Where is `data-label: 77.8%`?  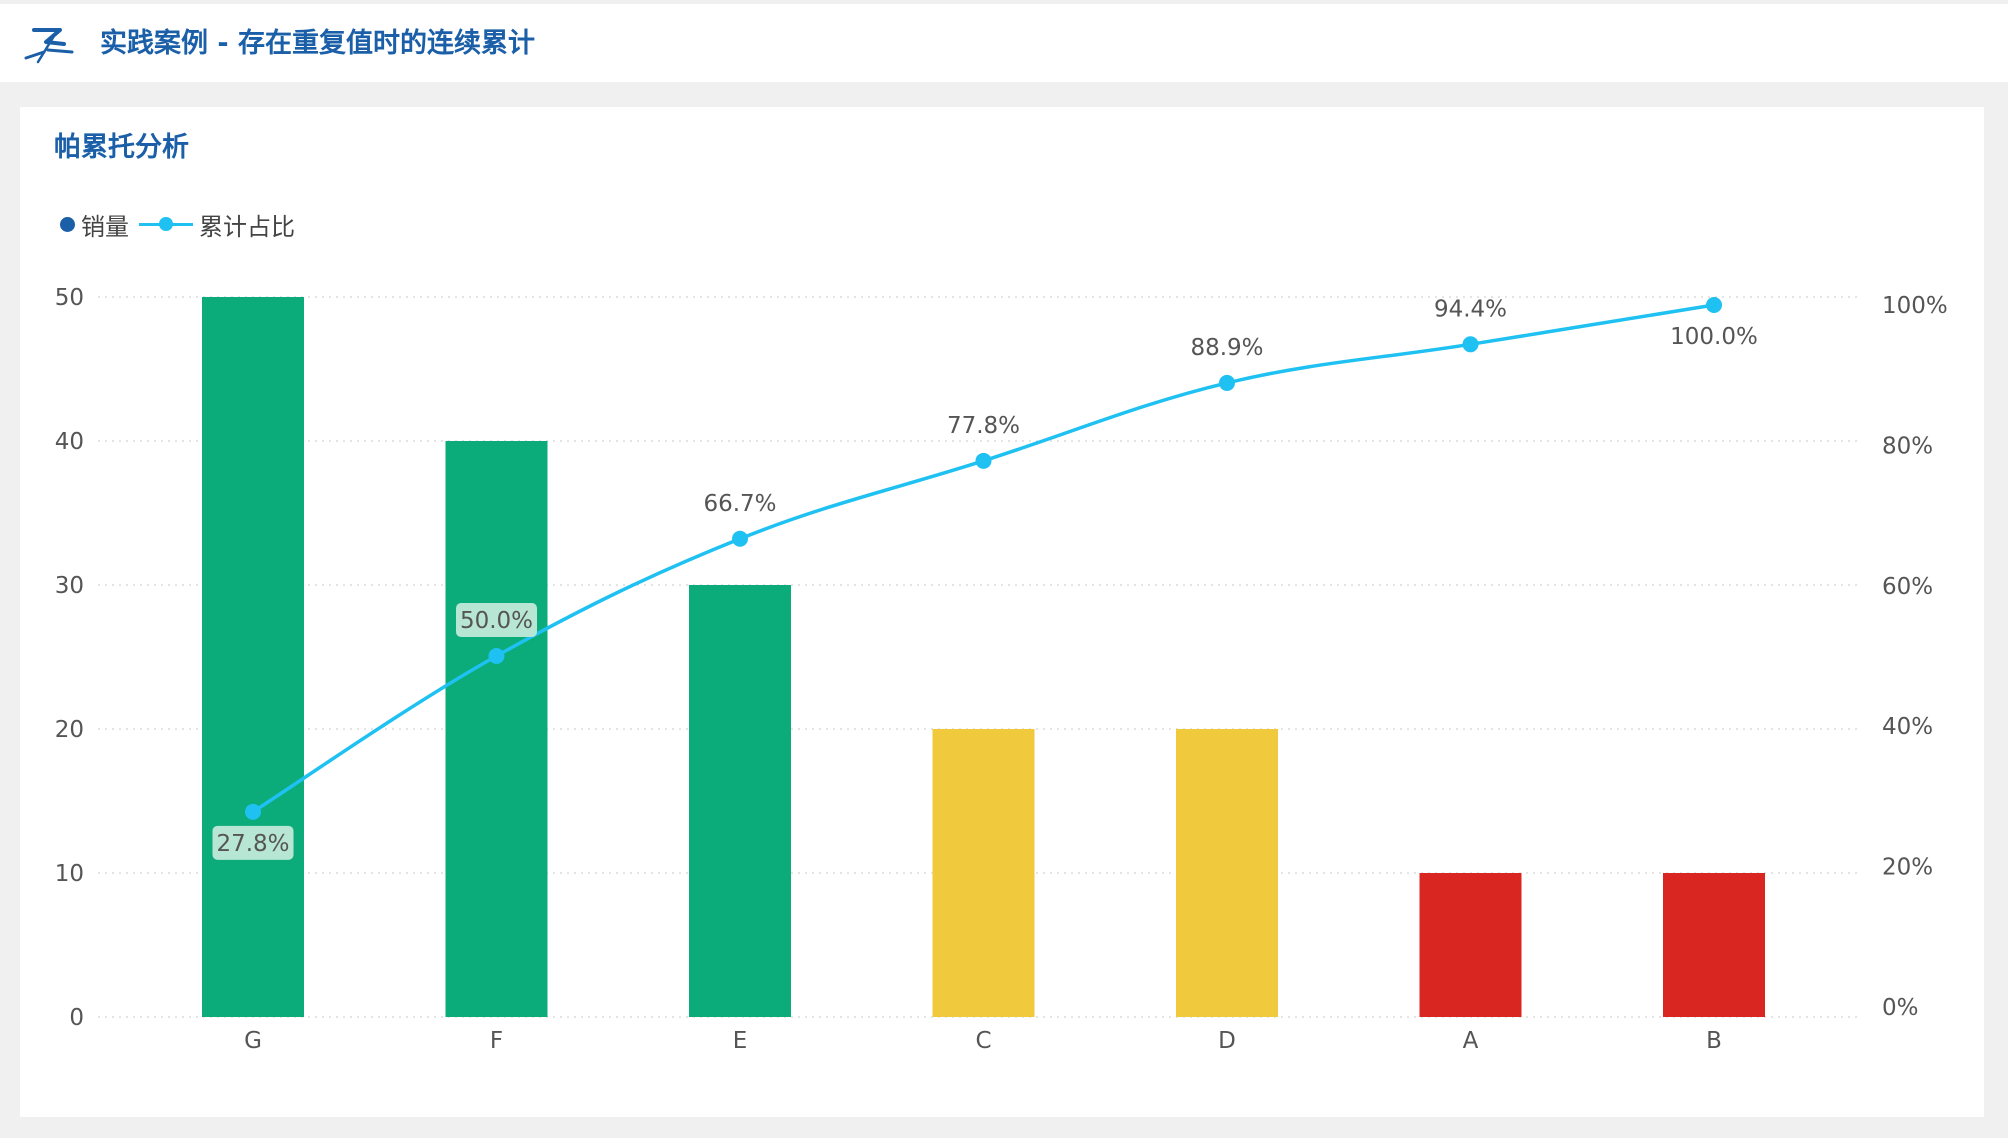 data-label: 77.8% is located at coordinates (983, 426).